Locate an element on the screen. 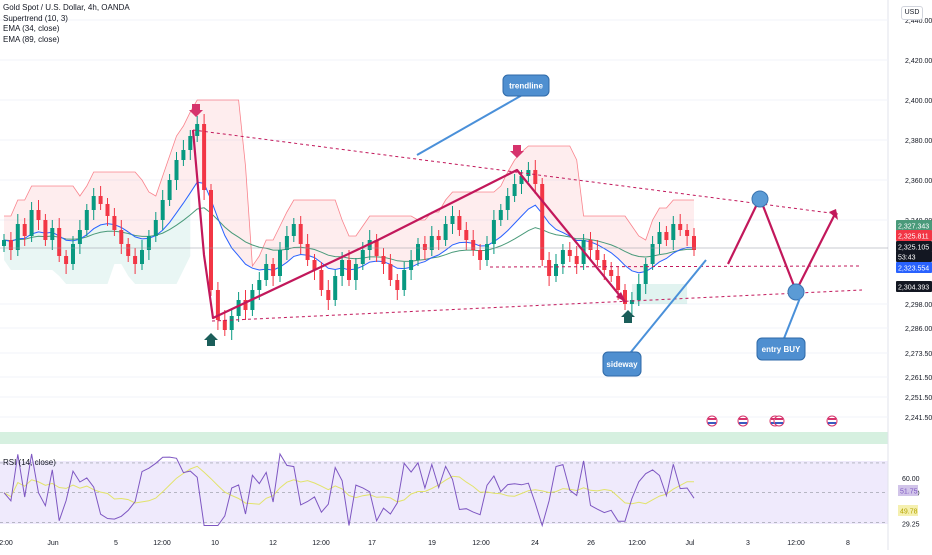 This screenshot has height=555, width=932. x-tick-label: 24 is located at coordinates (535, 543).